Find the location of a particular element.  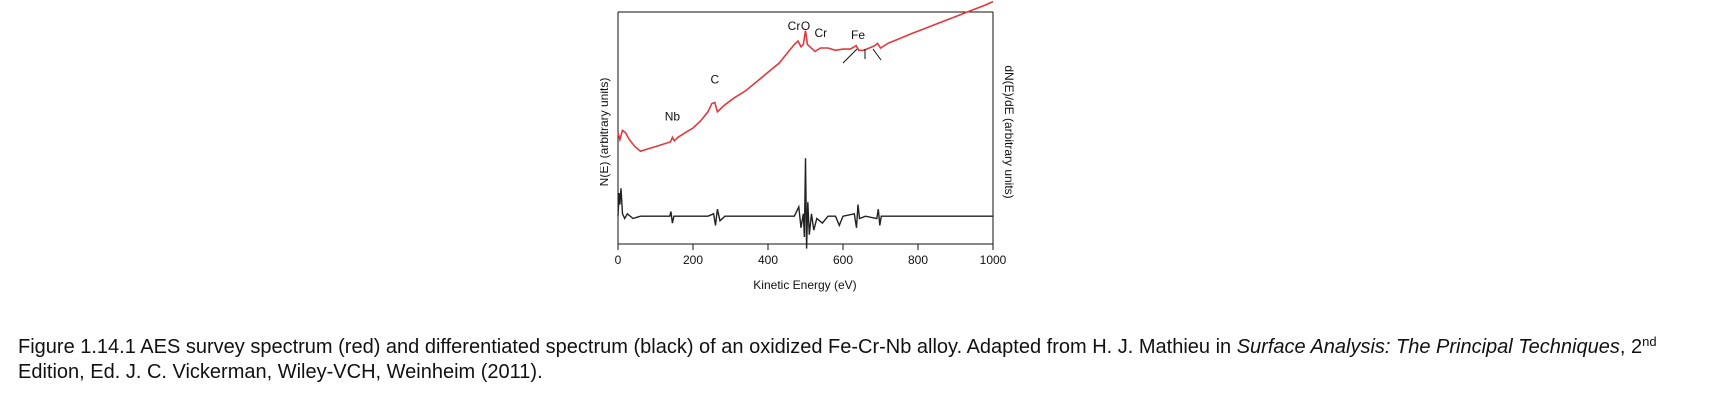

annotation-o: O is located at coordinates (805, 26).